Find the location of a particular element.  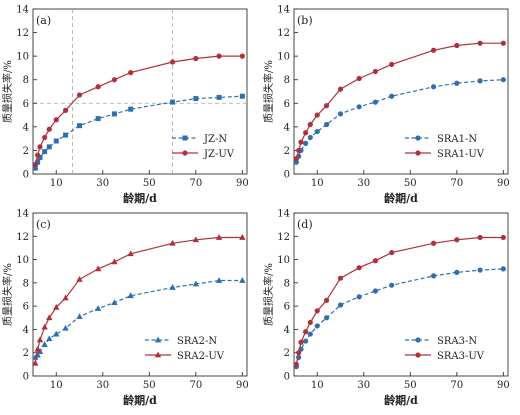

y-tick-label: 10 is located at coordinates (283, 260).